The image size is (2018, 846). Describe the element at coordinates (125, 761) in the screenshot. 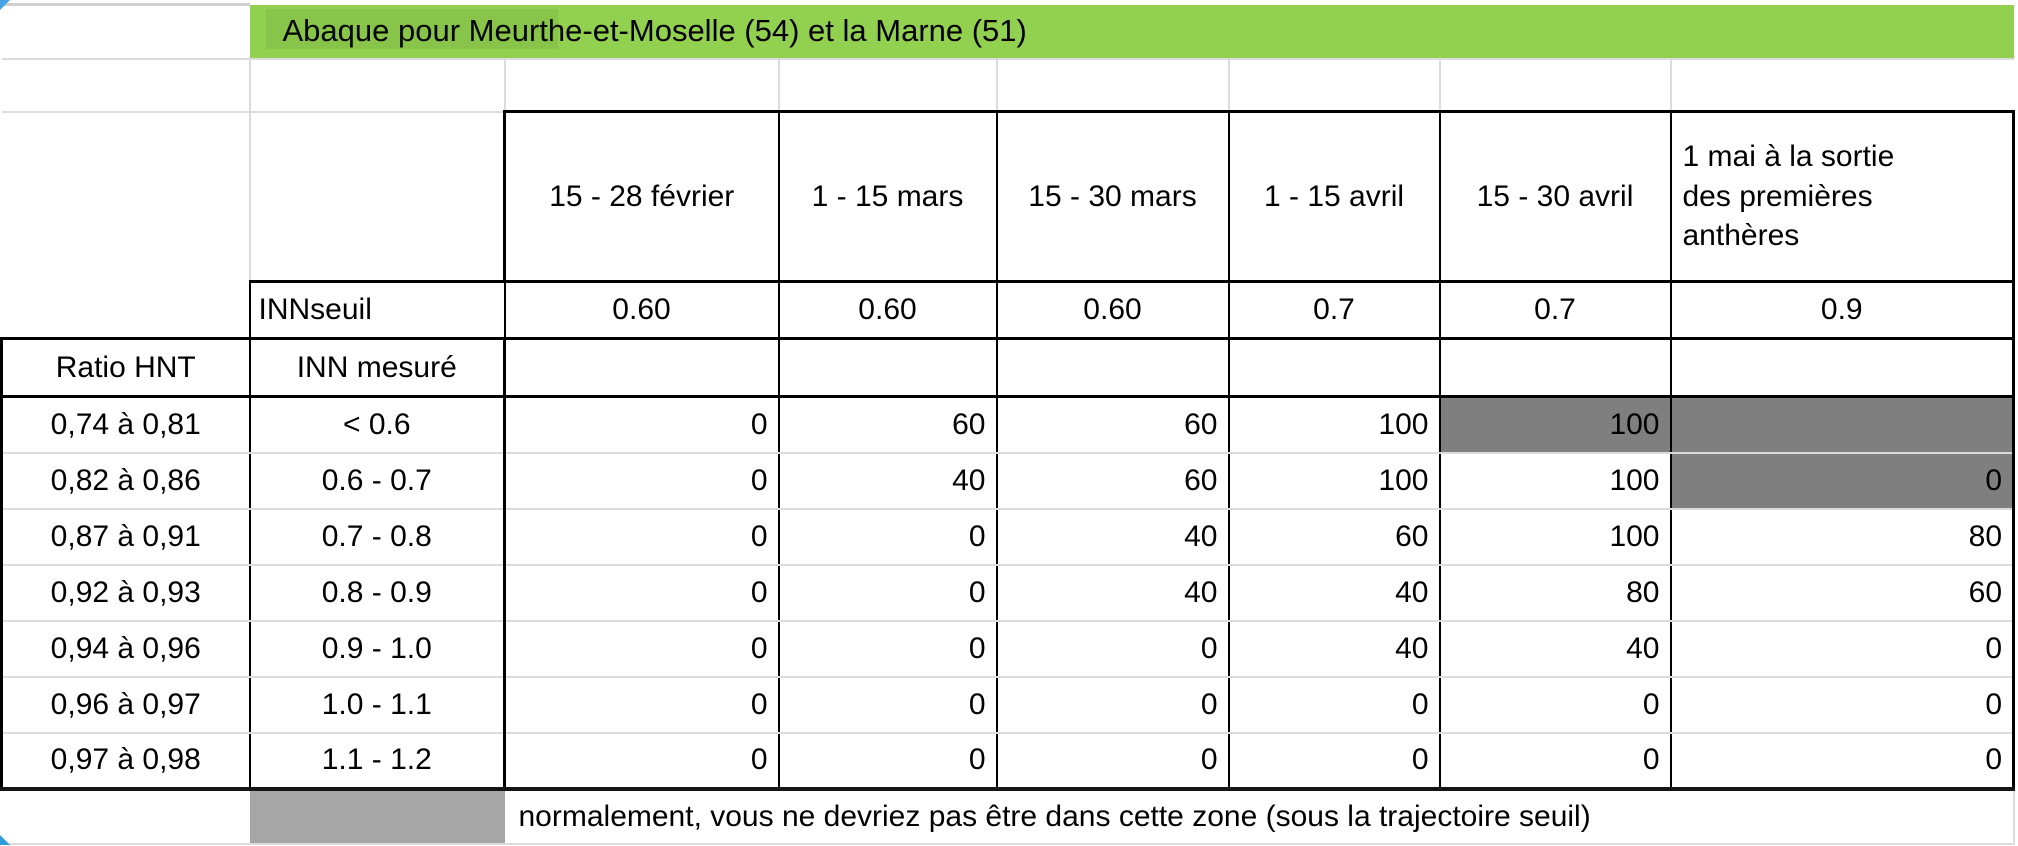

I see `ratio-hnt-cell: 0,97 à 0,98` at that location.